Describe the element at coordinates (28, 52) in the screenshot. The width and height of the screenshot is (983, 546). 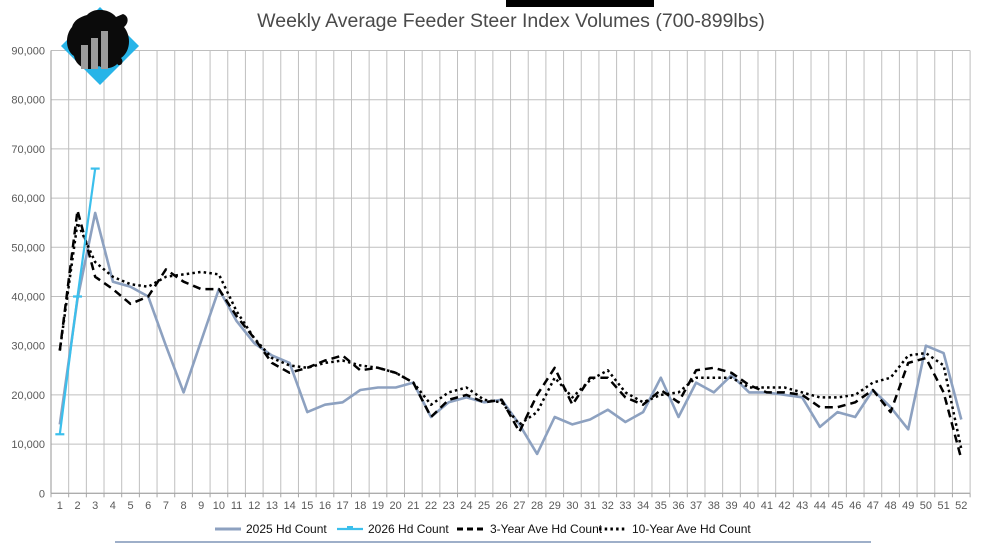
I see `y-axis-label: 90,000` at that location.